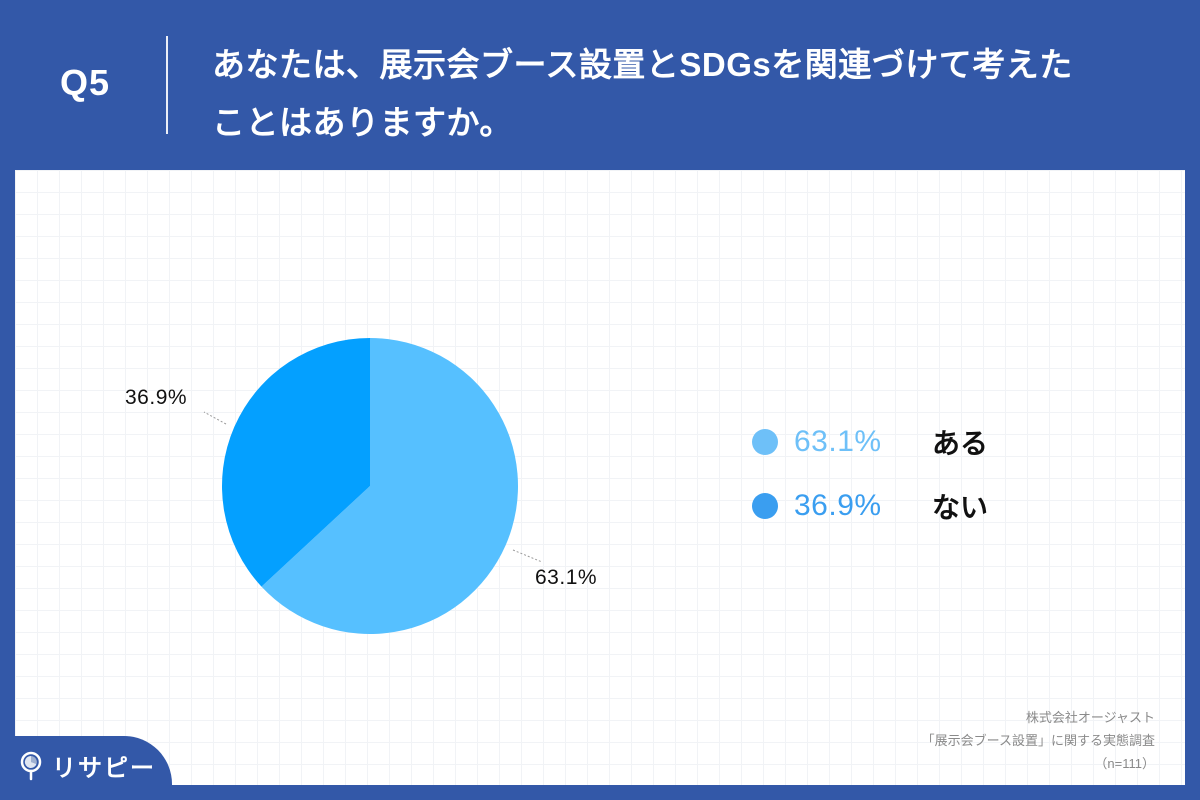  Describe the element at coordinates (682, 94) in the screenshot. I see `question-text: あなたは、展示会ブース設置とSDGsを関連づけて考えた ことはありますか。` at that location.